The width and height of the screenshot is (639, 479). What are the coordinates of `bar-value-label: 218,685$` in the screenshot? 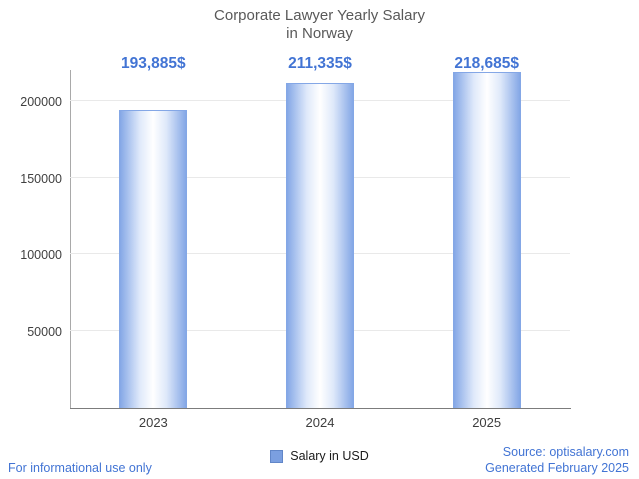 It's located at (486, 63).